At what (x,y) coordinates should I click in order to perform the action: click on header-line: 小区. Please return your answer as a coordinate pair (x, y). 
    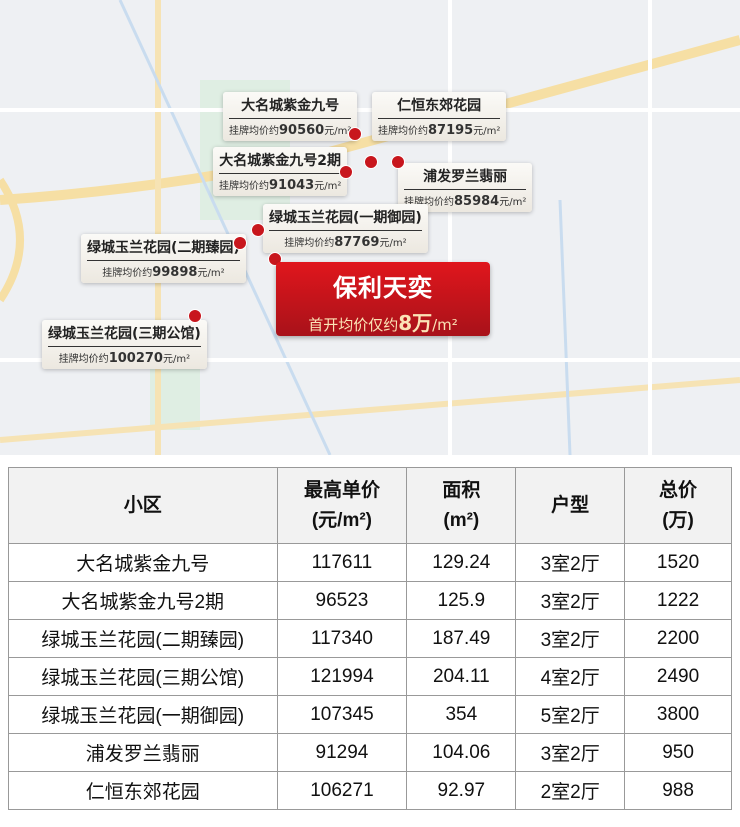
    Looking at the image, I should click on (142, 505).